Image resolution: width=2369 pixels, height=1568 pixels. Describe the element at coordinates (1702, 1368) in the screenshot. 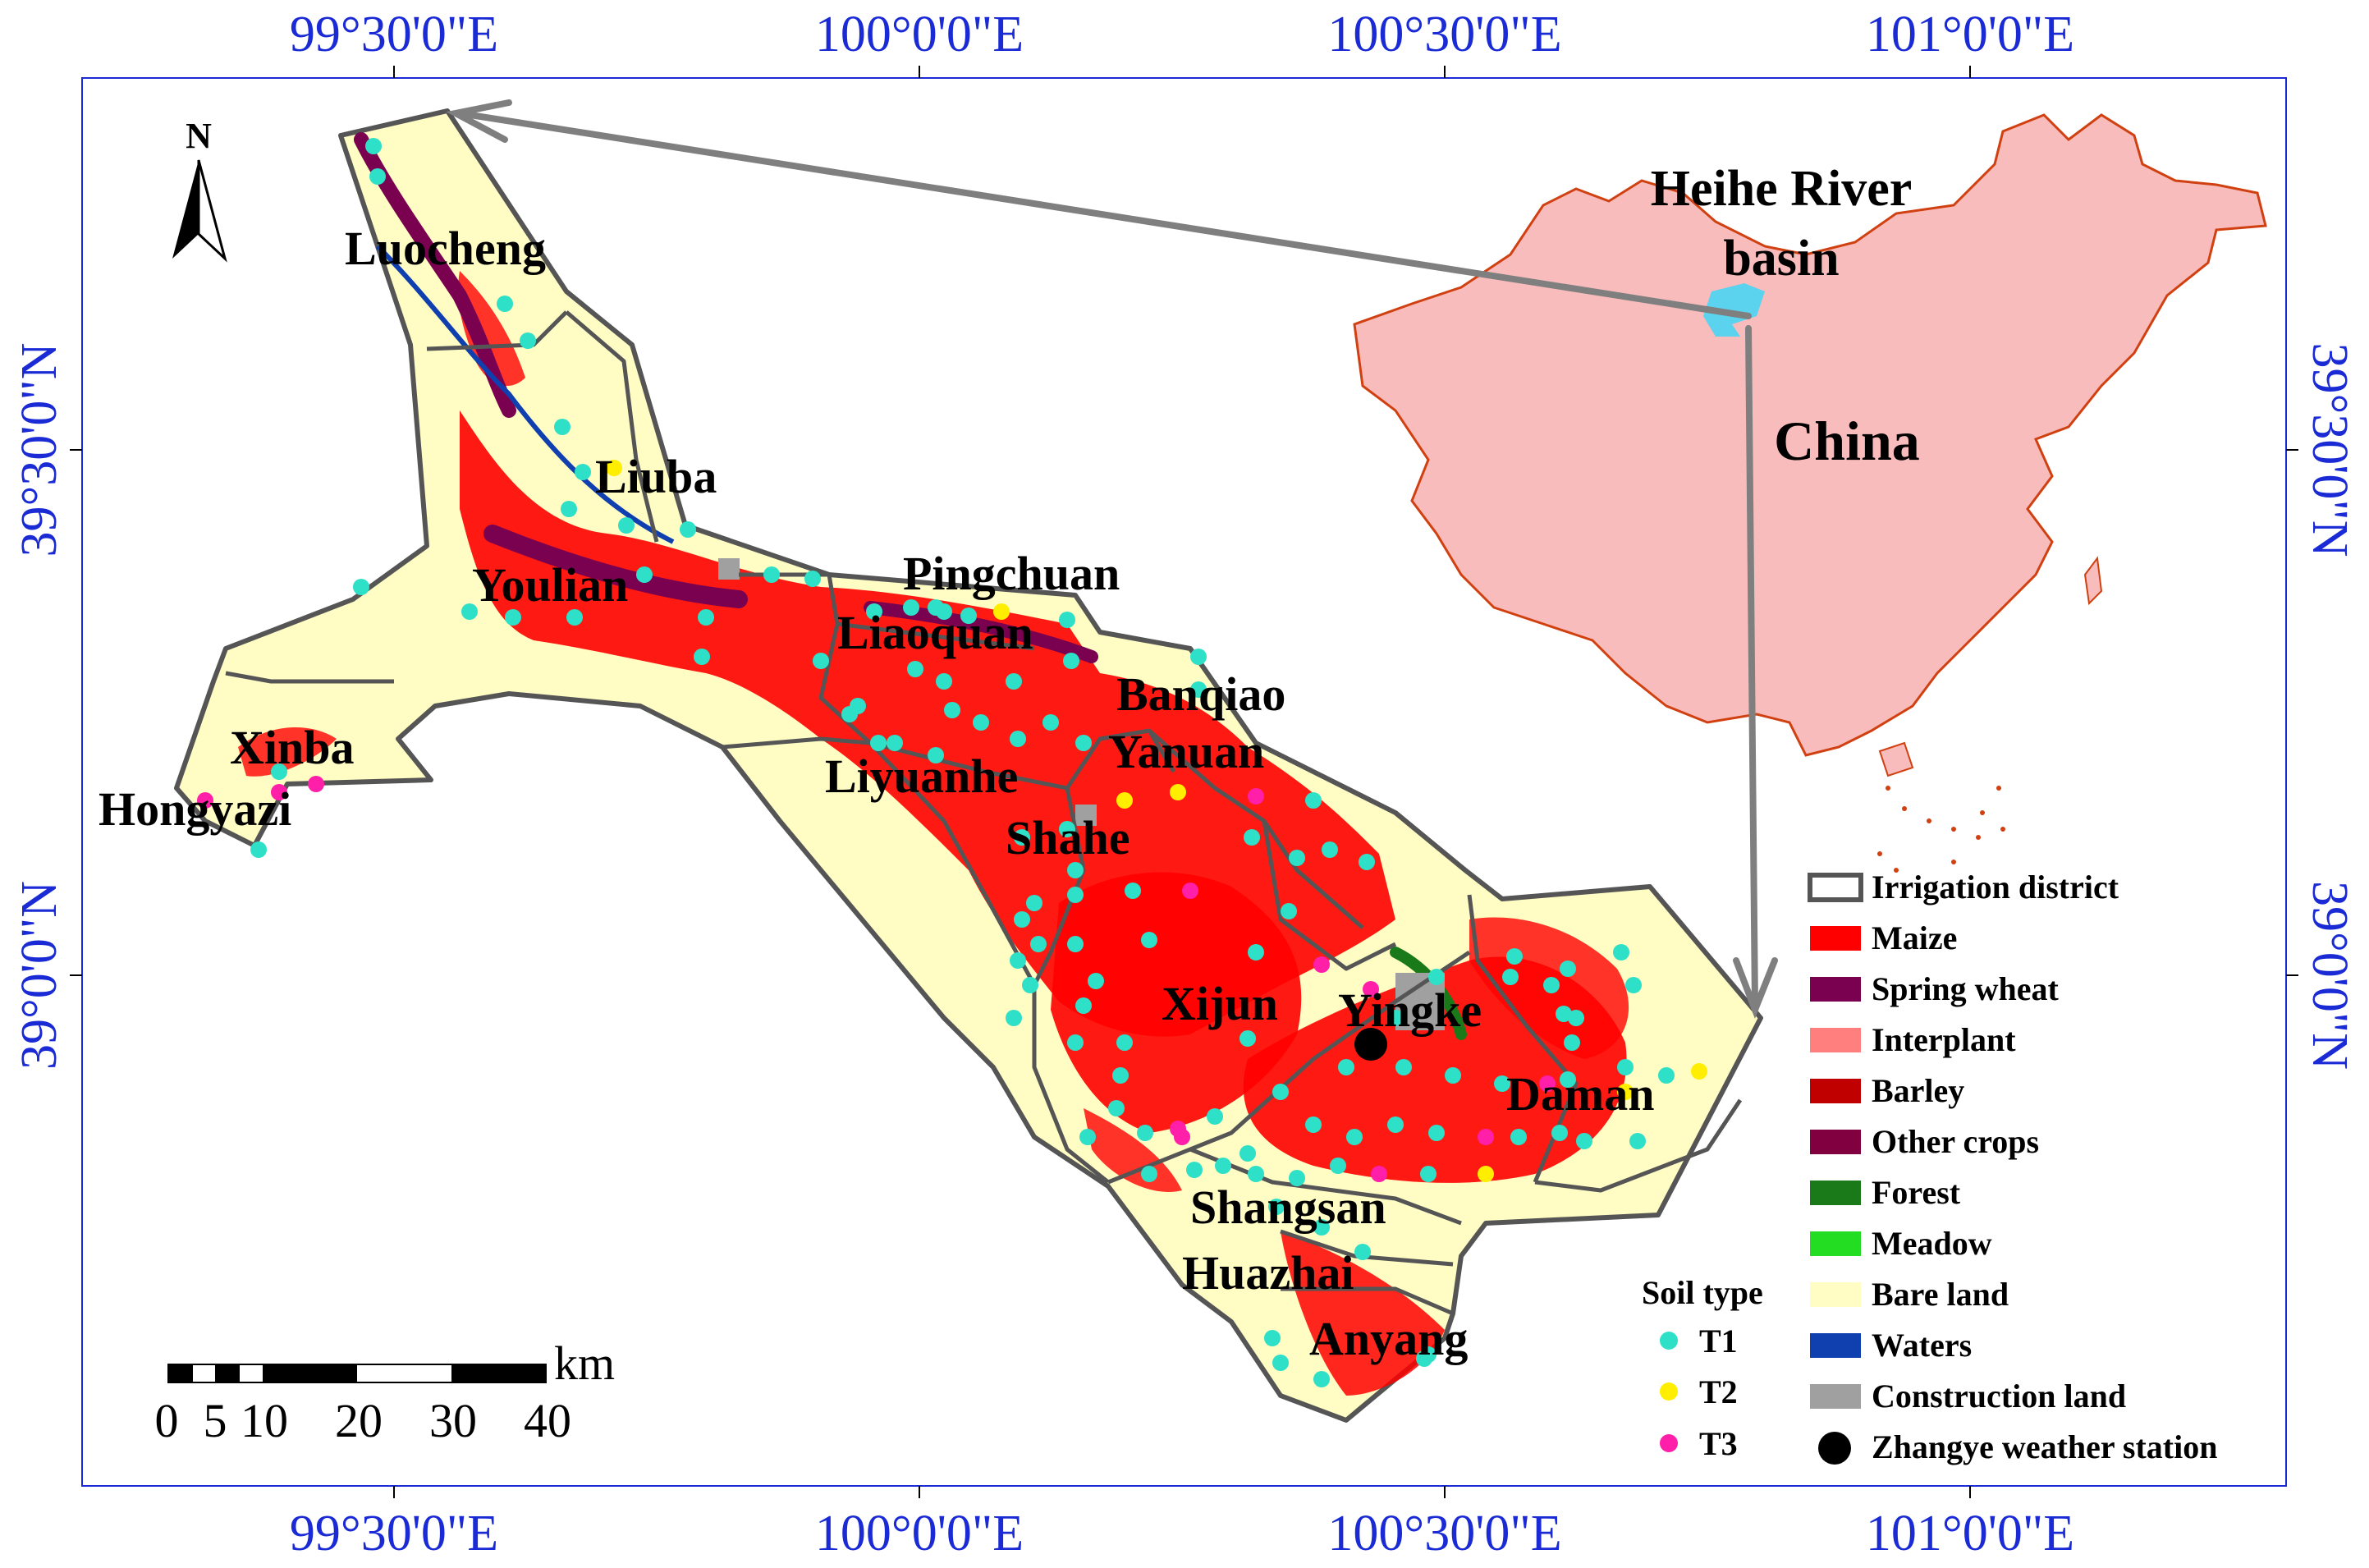

I see `soil-type-legend: Soil type T1 T2 T3` at that location.